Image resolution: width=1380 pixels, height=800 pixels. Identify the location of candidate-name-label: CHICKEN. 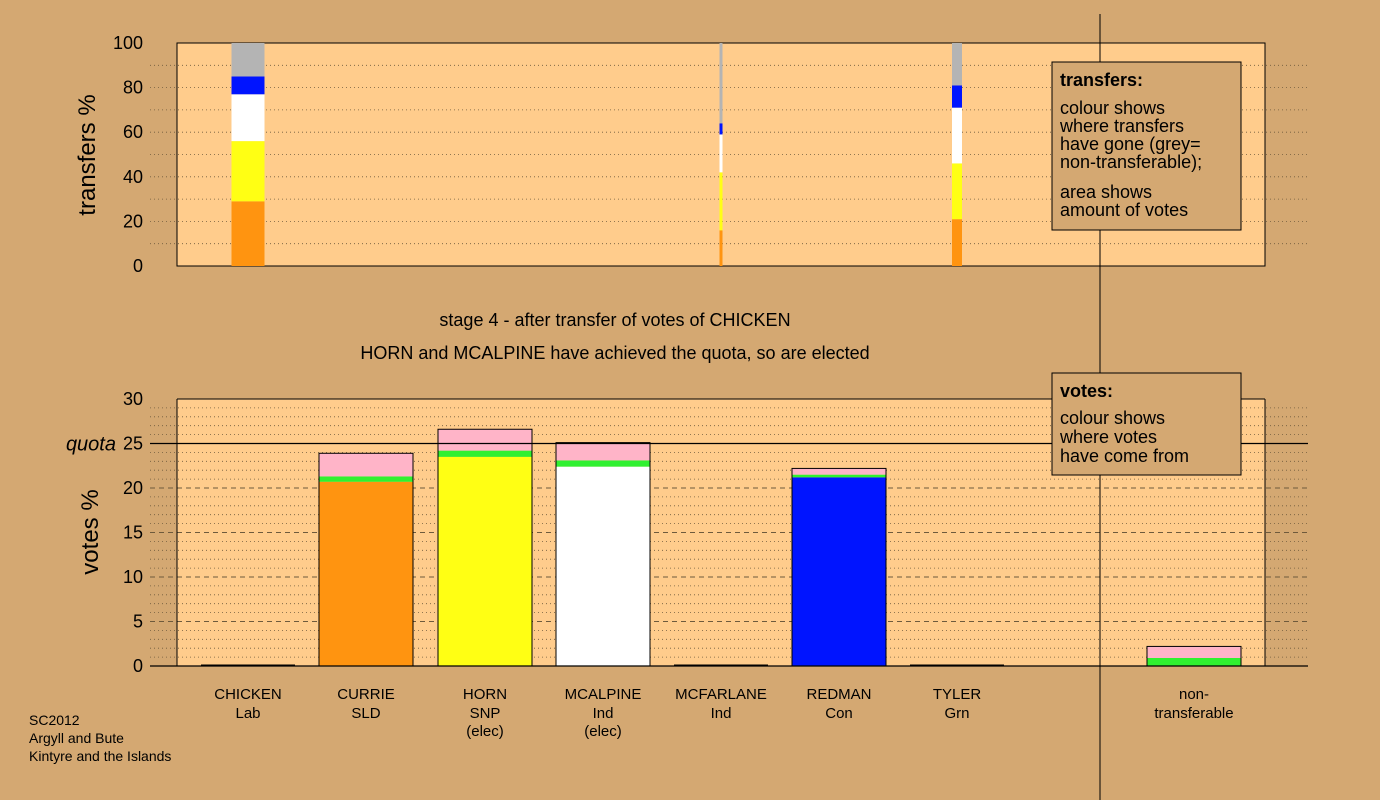
(248, 694).